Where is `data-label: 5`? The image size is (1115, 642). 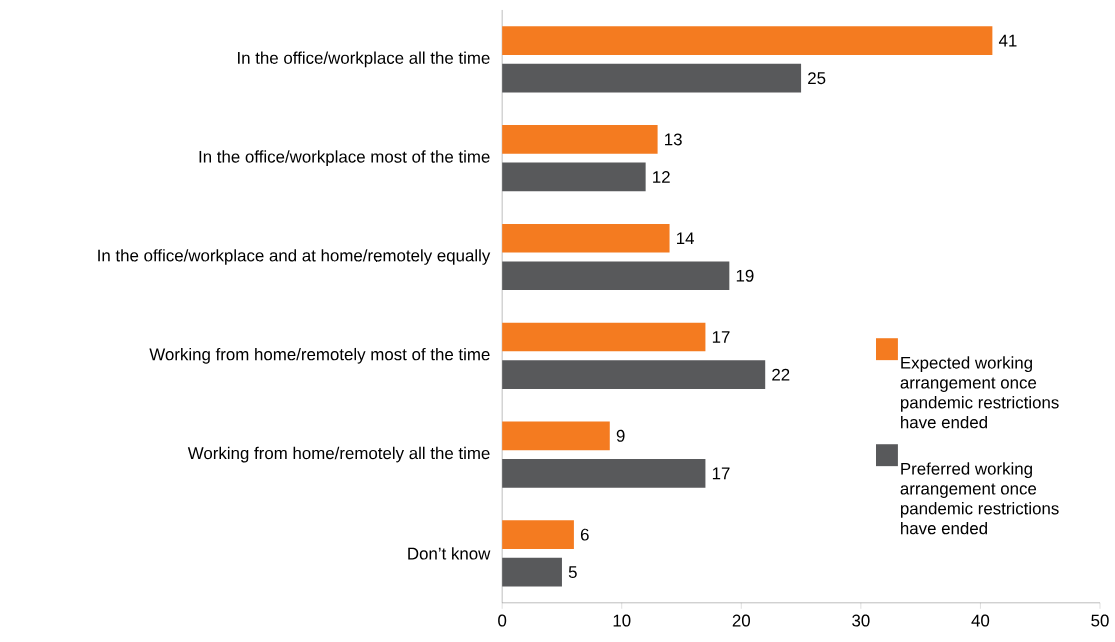
data-label: 5 is located at coordinates (572, 572).